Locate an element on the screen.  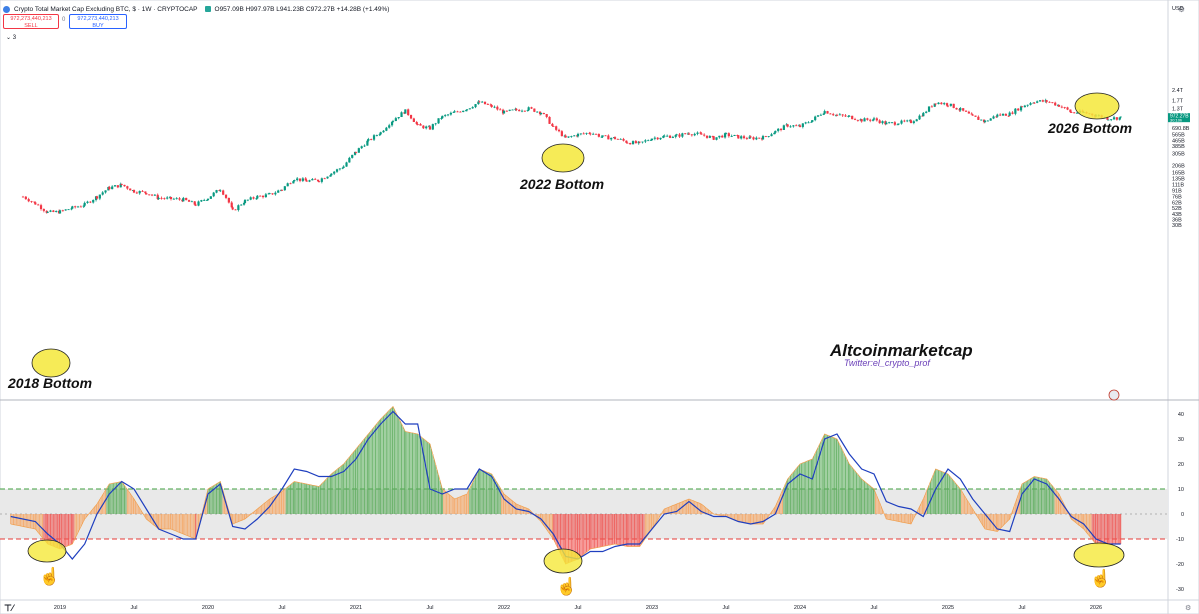
sell-button: 972,273,440,213 SELL is located at coordinates (31, 21).